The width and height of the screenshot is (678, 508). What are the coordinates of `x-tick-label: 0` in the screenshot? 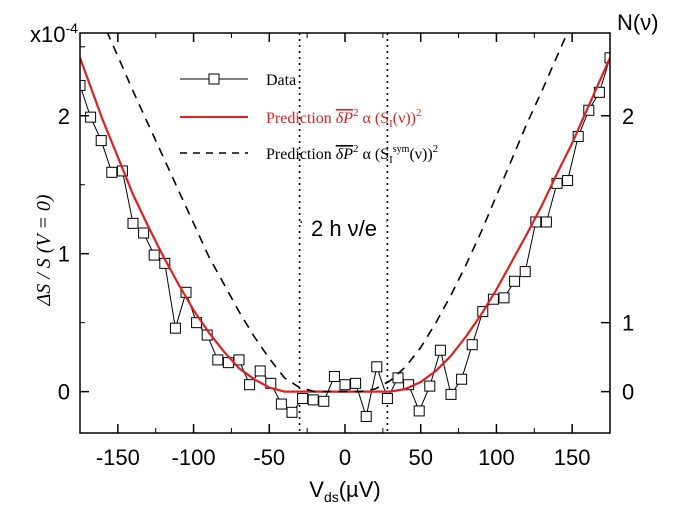 It's located at (345, 457).